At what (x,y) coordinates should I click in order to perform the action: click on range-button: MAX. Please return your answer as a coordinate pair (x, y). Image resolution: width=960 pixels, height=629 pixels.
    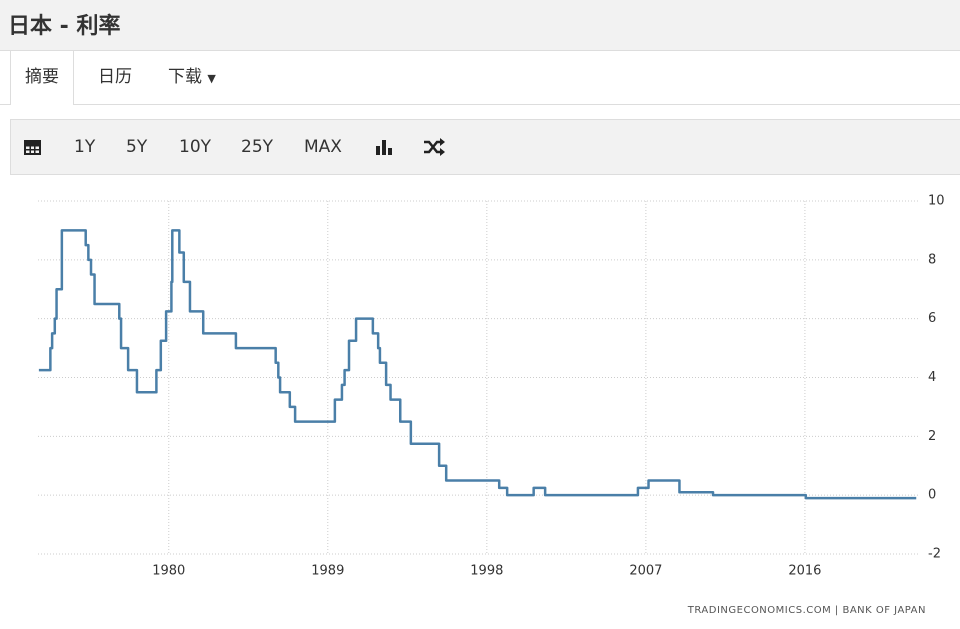
    Looking at the image, I should click on (323, 147).